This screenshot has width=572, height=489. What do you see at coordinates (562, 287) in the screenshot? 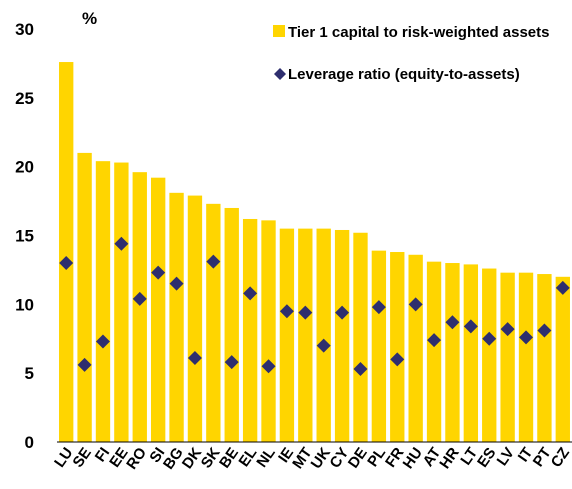
I see `marker-cz` at bounding box center [562, 287].